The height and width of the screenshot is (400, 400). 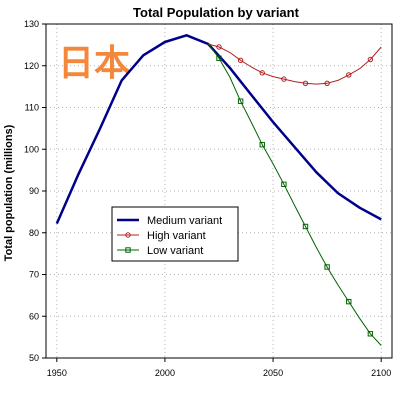 What do you see at coordinates (34, 233) in the screenshot?
I see `y-tick-label: 80` at bounding box center [34, 233].